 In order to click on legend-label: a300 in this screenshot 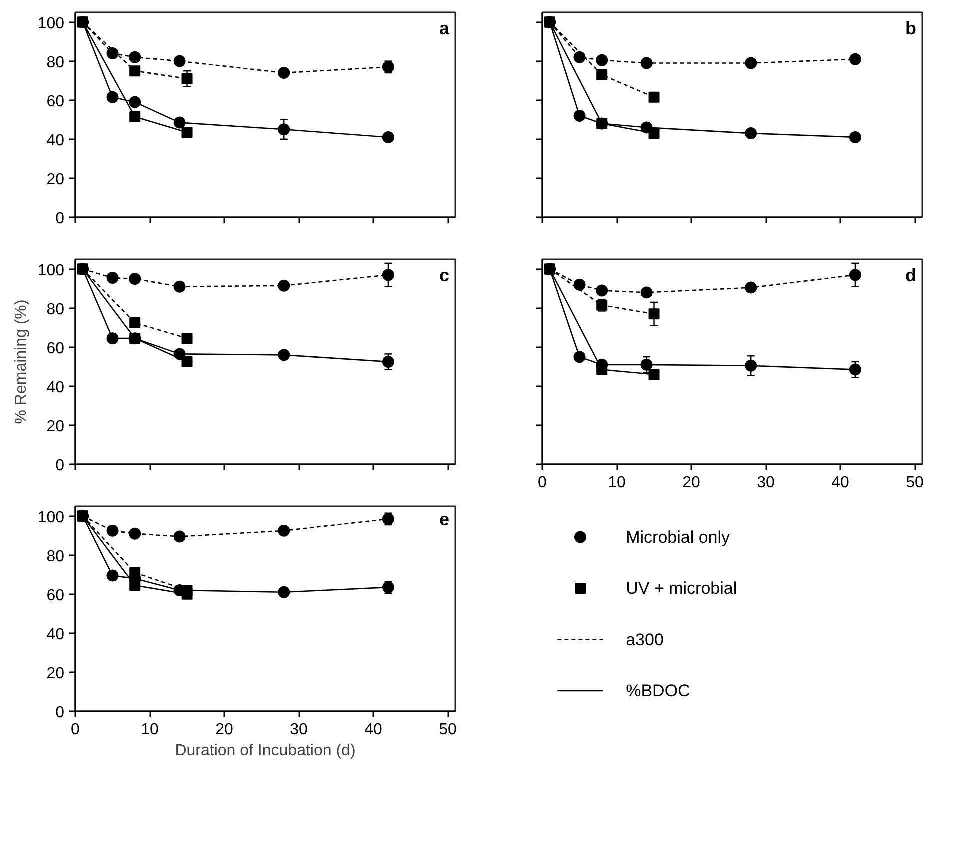, I will do `click(645, 640)`.